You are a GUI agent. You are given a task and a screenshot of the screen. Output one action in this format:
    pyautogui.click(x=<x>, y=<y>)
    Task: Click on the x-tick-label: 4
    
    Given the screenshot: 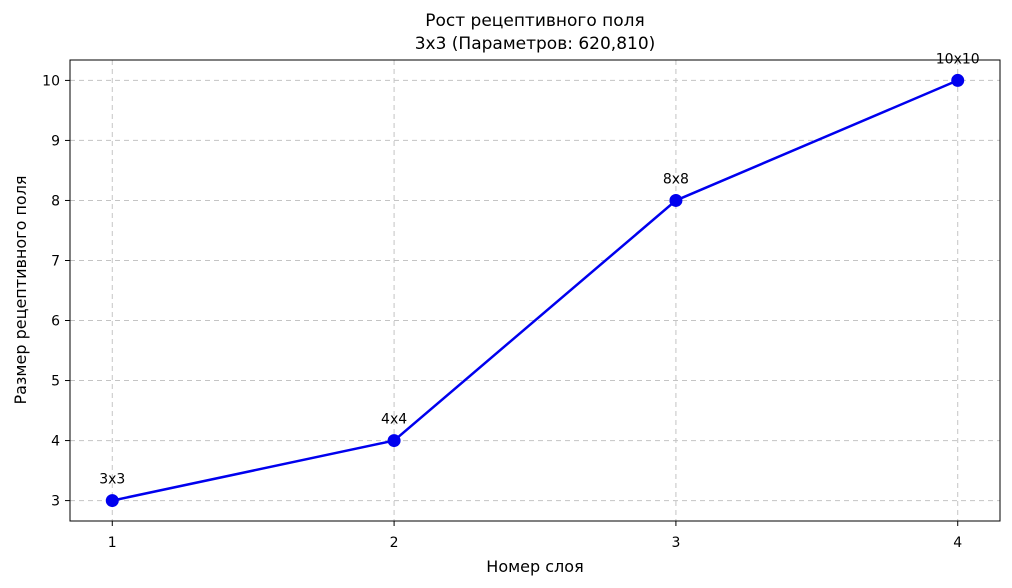 What is the action you would take?
    pyautogui.click(x=957, y=543)
    